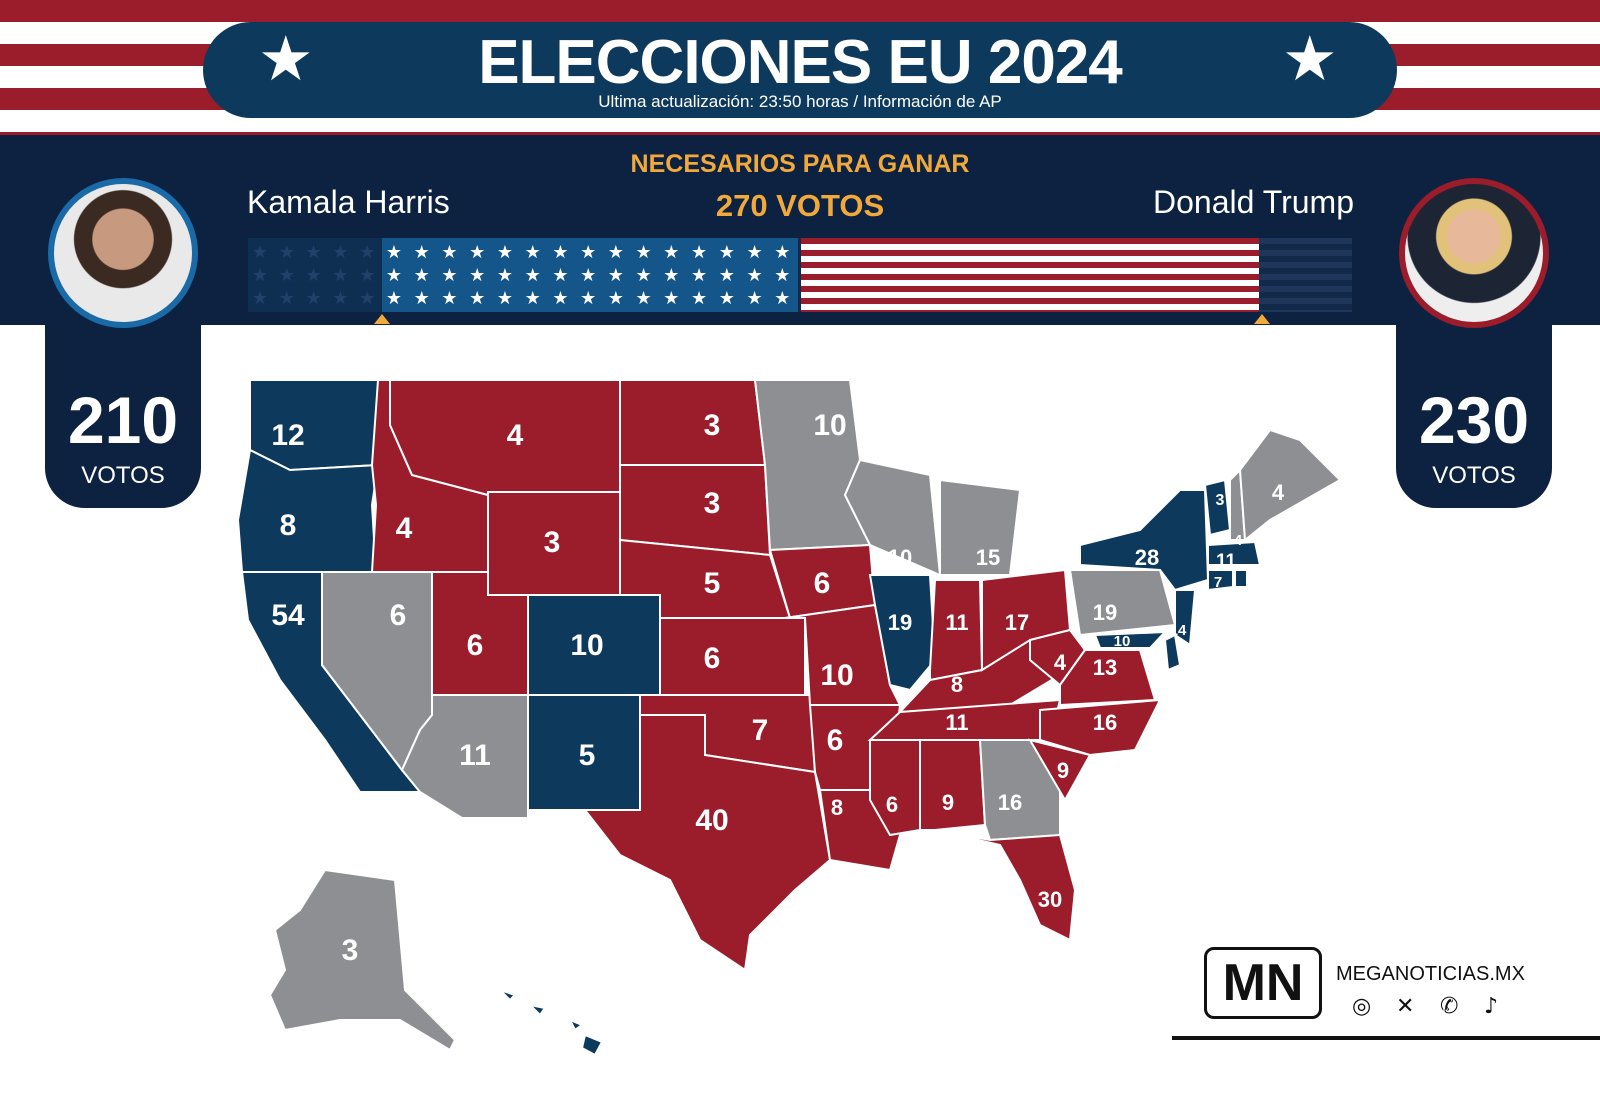 The height and width of the screenshot is (1120, 1600). Describe the element at coordinates (475, 645) in the screenshot. I see `state-votes-ut: 6` at that location.